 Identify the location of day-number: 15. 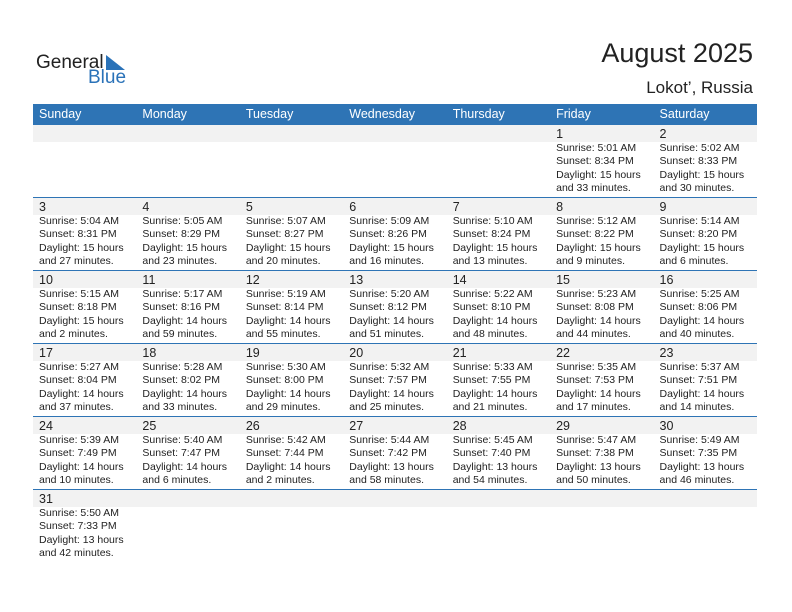
(602, 279).